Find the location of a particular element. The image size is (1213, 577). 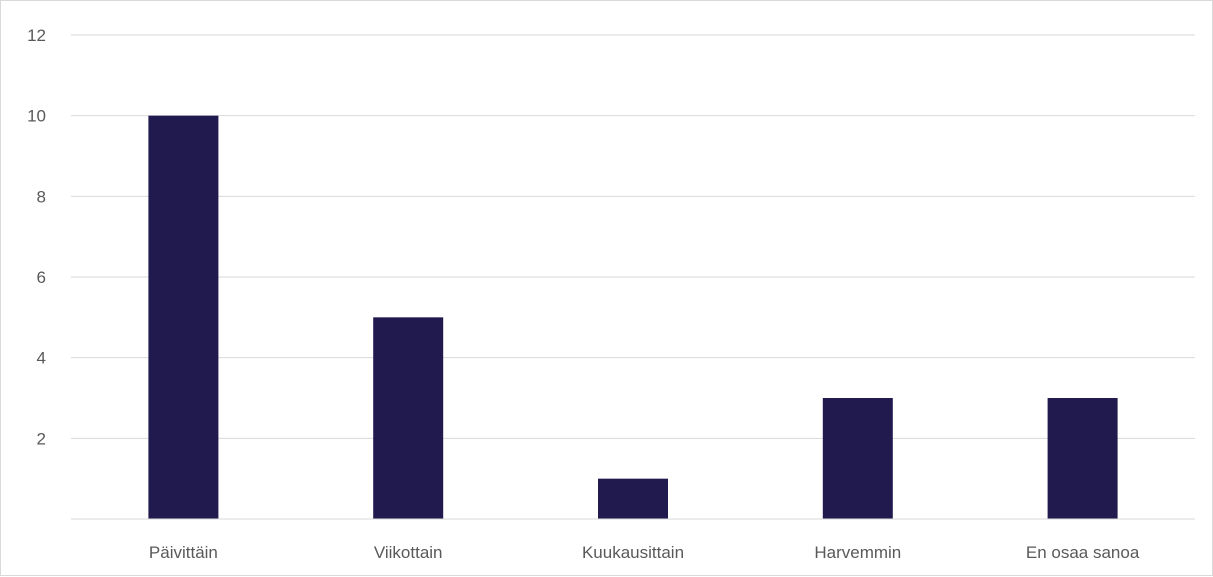

x-tick-label: Viikottain is located at coordinates (408, 552).